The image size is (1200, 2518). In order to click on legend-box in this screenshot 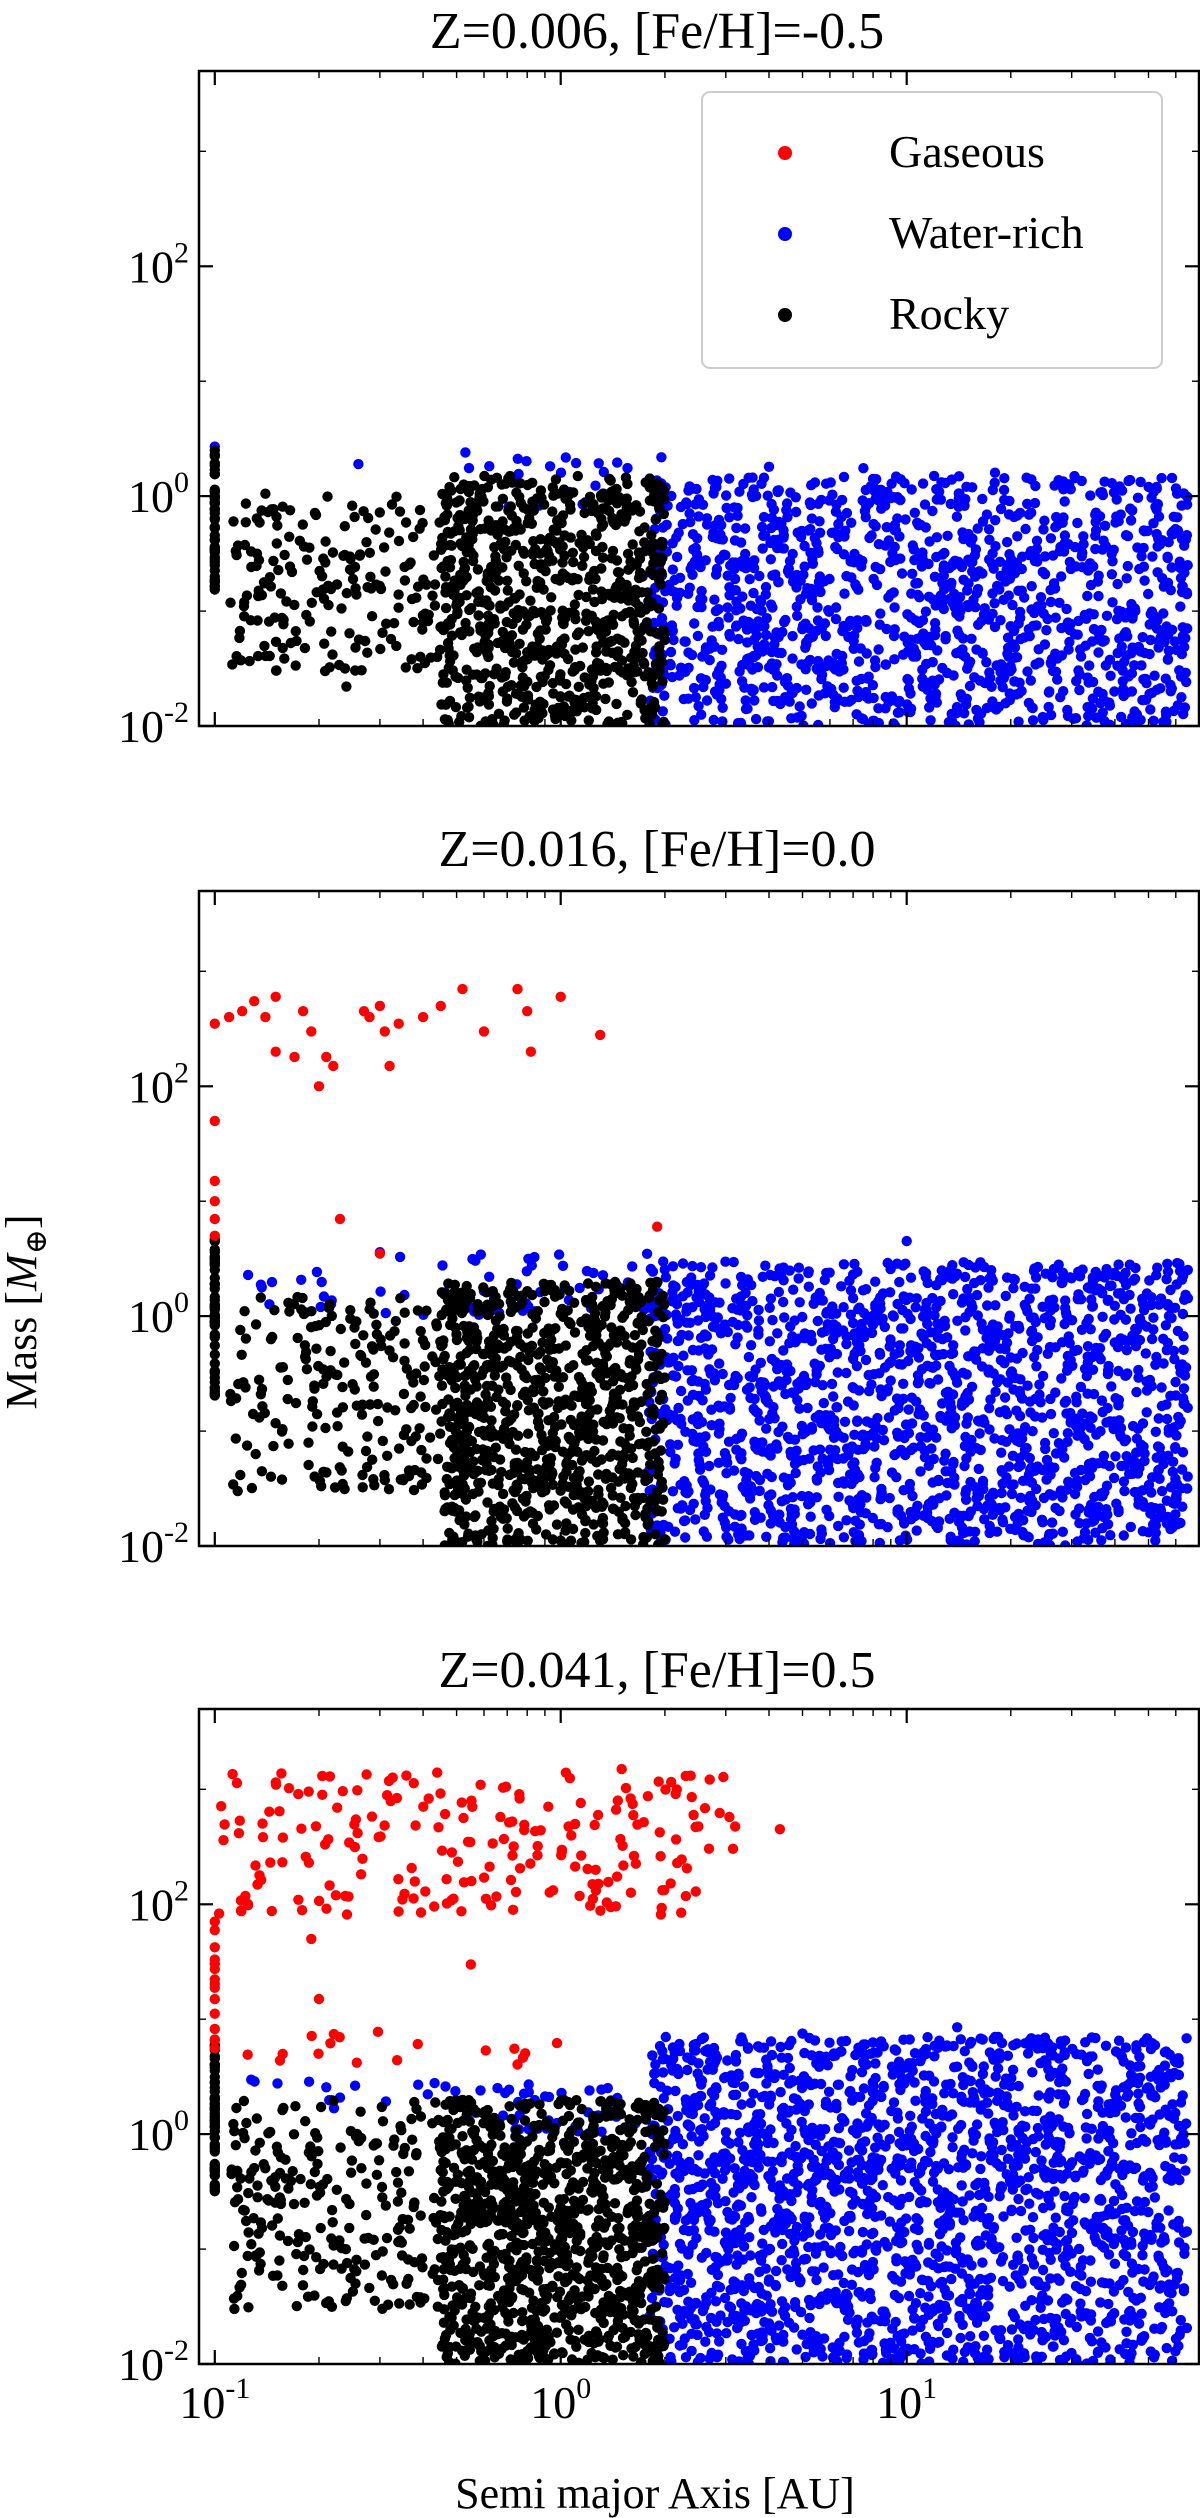, I will do `click(932, 230)`.